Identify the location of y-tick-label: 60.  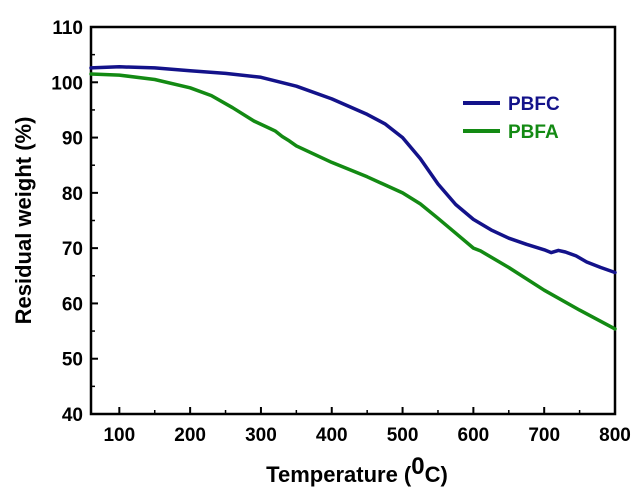
(72, 304).